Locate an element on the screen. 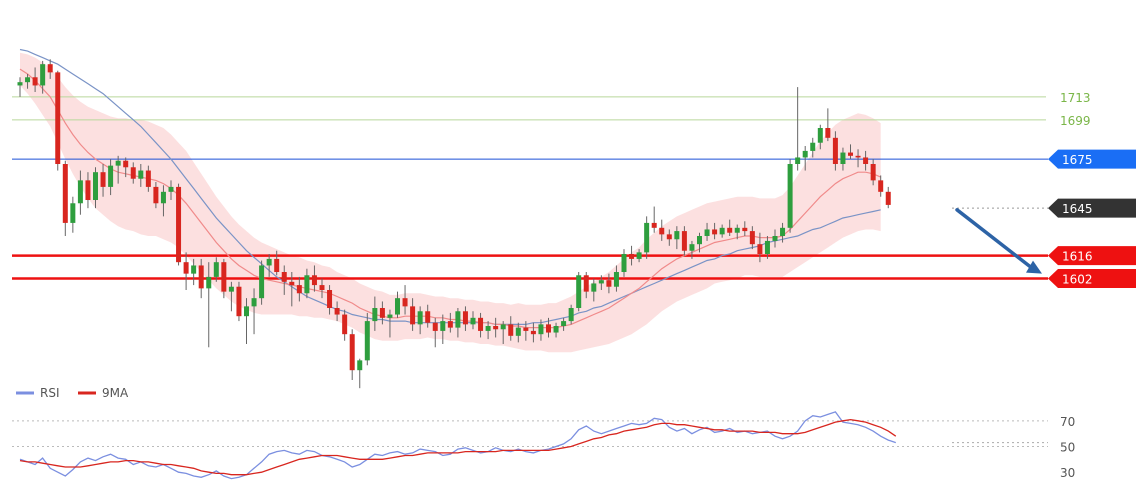 This screenshot has width=1140, height=500. level-tags: 1713 1699 1675 1645 1616 1602 is located at coordinates (1092, 190).